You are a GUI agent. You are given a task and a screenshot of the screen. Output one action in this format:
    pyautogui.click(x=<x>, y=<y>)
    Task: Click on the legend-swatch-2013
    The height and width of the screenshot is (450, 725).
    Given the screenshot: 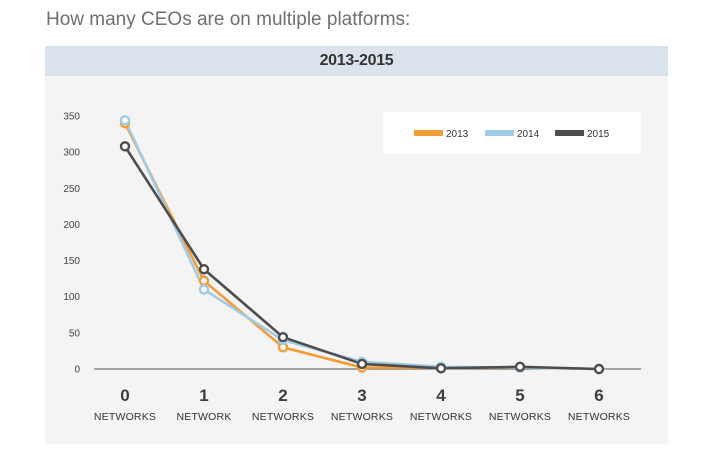 What is the action you would take?
    pyautogui.click(x=428, y=133)
    